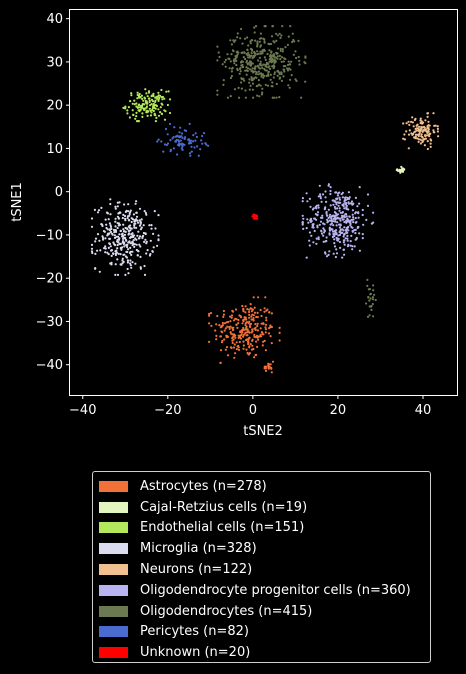 This screenshot has width=466, height=674. I want to click on y-tick-label: 0, so click(59, 192).